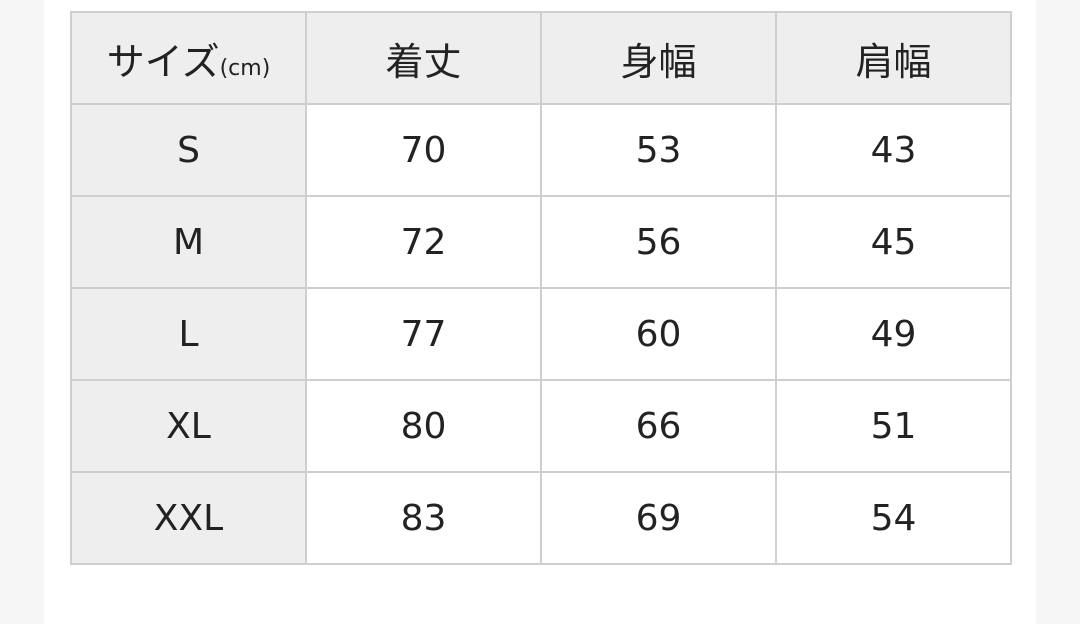 This screenshot has width=1080, height=624. What do you see at coordinates (188, 426) in the screenshot?
I see `size-cell: XL` at bounding box center [188, 426].